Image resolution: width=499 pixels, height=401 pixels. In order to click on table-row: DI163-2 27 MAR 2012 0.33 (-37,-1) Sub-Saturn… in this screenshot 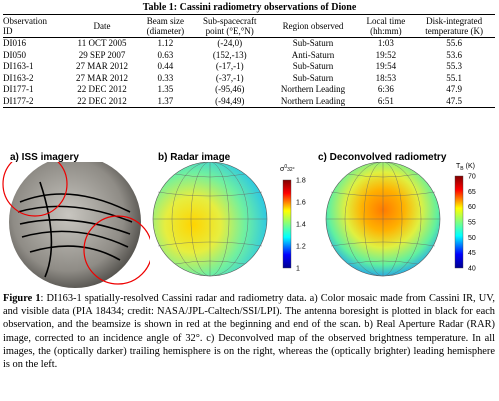, I will do `click(249, 79)`.